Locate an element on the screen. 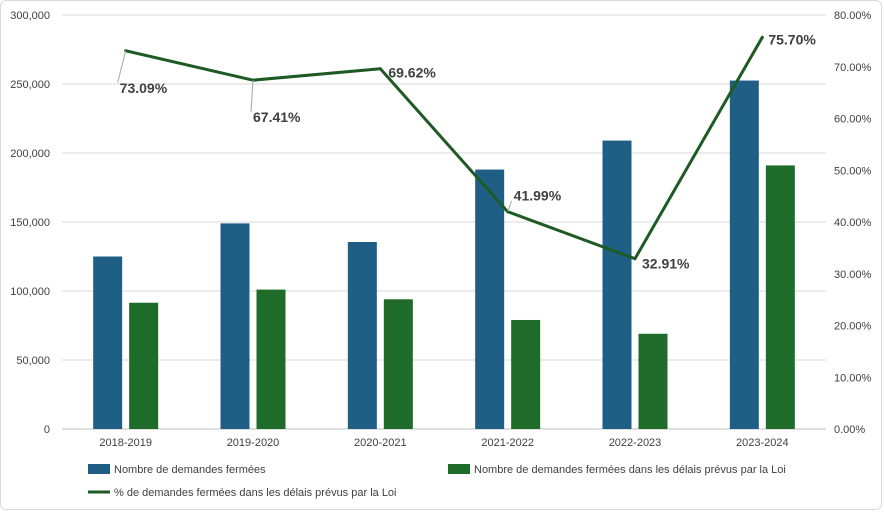 The height and width of the screenshot is (512, 884). x-tick-label: 2020-2021 is located at coordinates (380, 443).